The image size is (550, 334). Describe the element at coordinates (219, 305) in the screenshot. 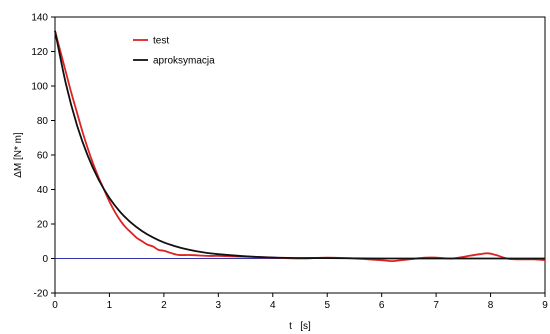

I see `x-tick-label: 3` at that location.